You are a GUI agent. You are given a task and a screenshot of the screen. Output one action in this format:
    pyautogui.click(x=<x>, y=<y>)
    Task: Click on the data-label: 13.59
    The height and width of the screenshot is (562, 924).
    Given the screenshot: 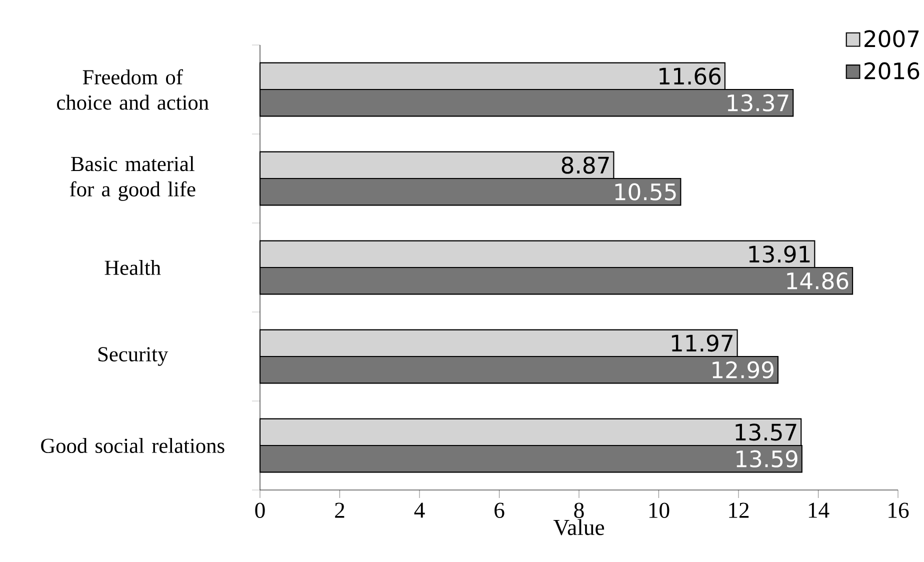 What is the action you would take?
    pyautogui.click(x=767, y=459)
    